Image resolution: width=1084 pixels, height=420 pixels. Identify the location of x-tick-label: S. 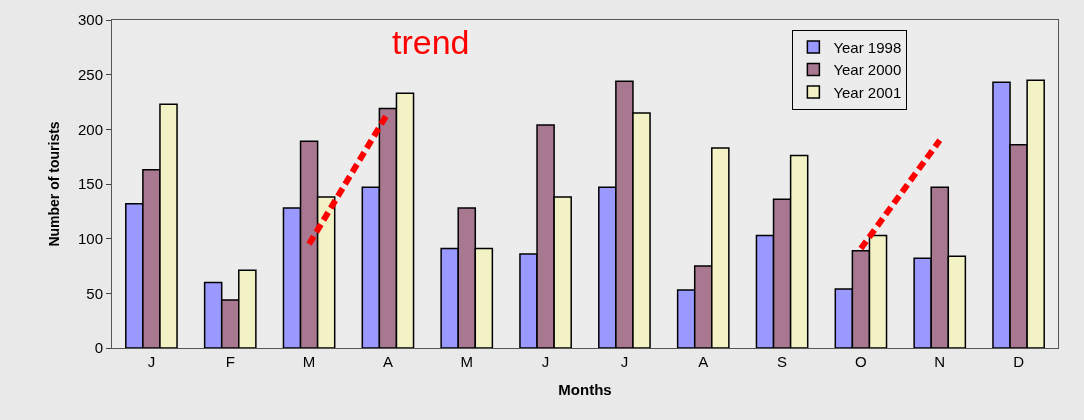
(782, 361).